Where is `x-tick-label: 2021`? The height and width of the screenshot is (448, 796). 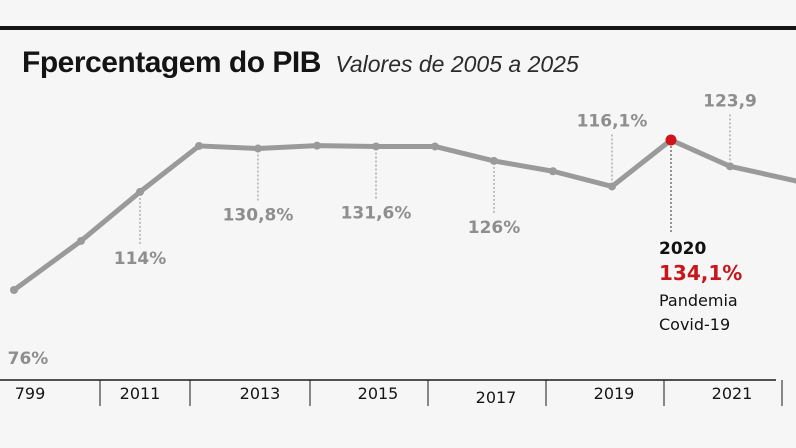 x-tick-label: 2021 is located at coordinates (732, 393).